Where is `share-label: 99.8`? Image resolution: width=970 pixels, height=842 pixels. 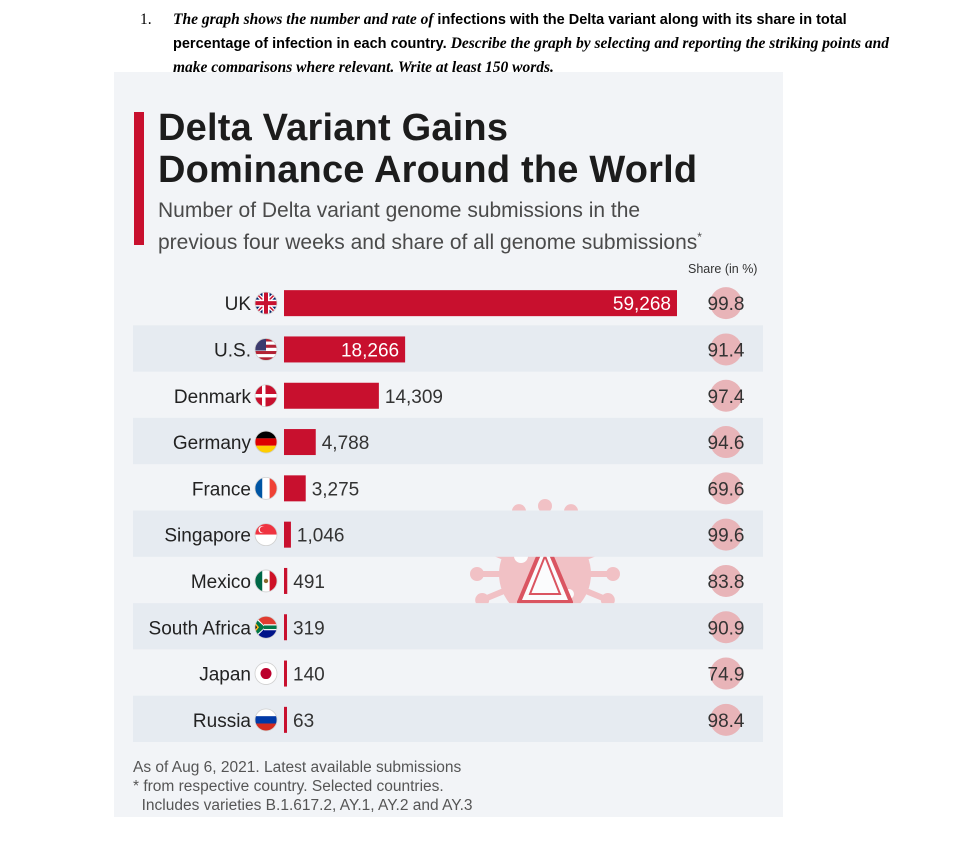
share-label: 99.8 is located at coordinates (726, 304).